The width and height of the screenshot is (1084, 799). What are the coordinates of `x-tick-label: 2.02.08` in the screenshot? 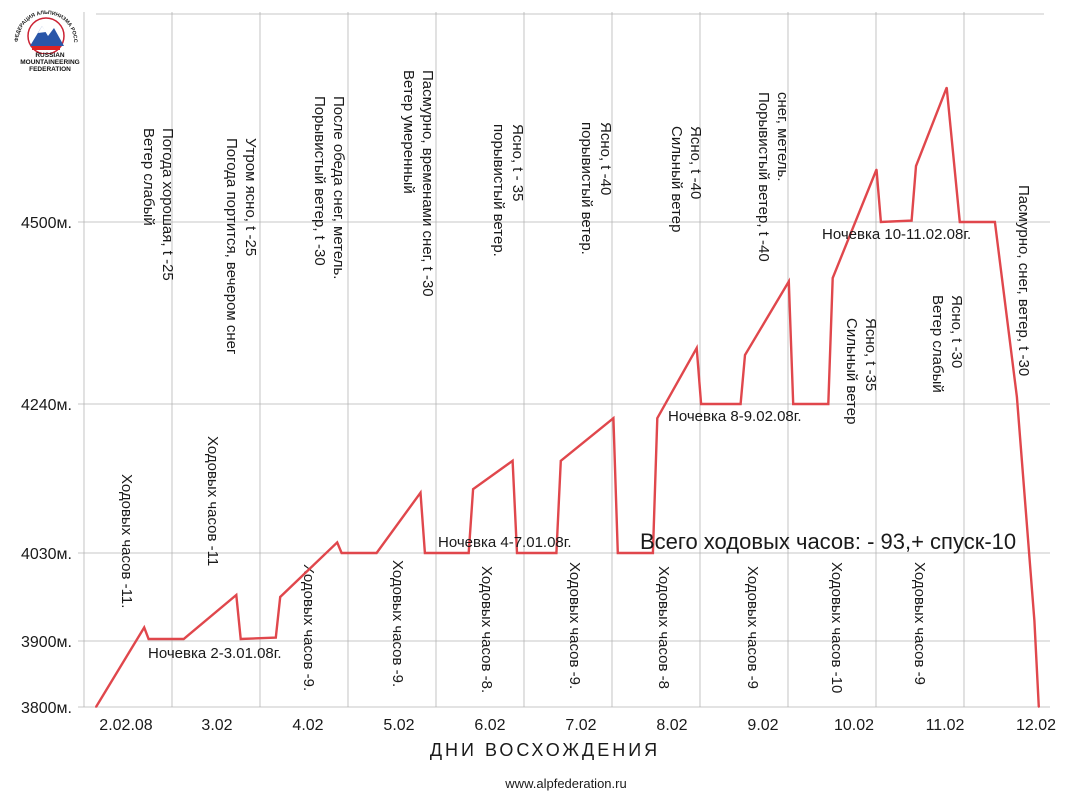 It's located at (125, 725).